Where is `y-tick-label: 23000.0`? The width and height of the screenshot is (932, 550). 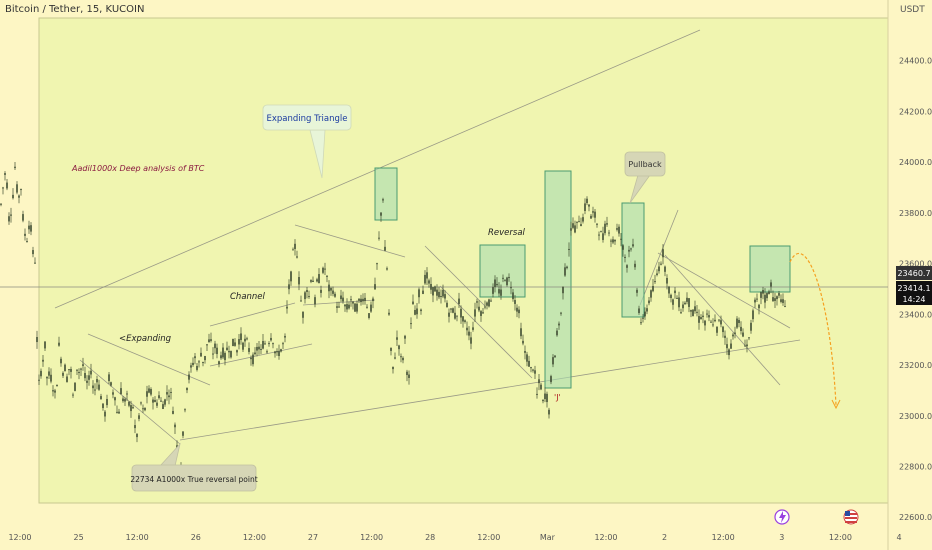 y-tick-label: 23000.0 is located at coordinates (915, 416).